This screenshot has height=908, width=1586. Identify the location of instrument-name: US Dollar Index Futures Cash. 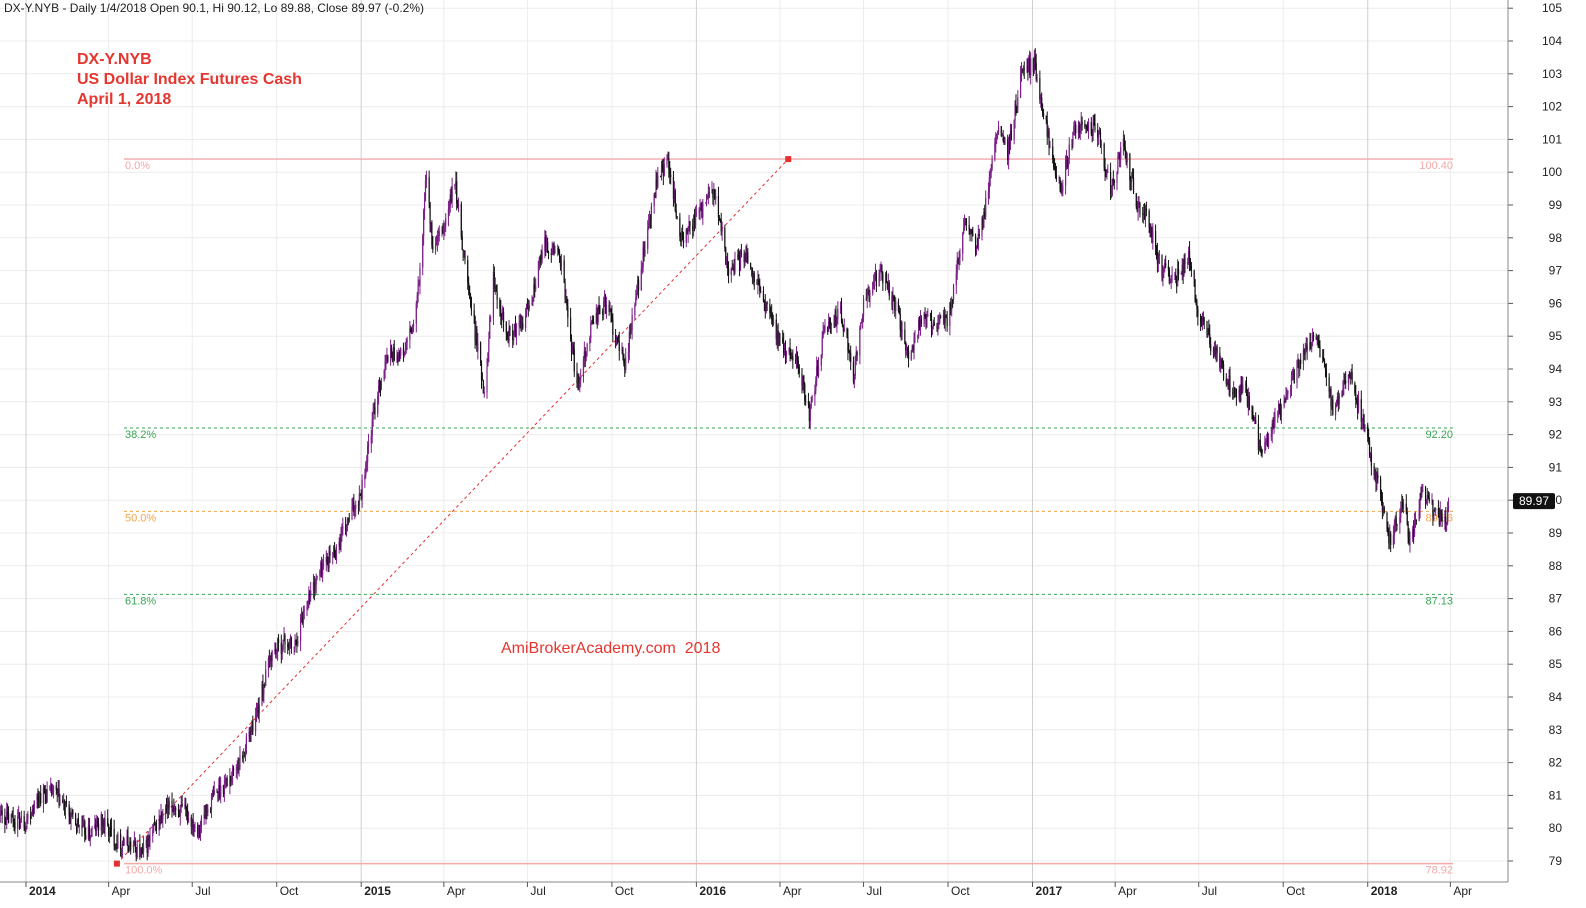
(189, 79).